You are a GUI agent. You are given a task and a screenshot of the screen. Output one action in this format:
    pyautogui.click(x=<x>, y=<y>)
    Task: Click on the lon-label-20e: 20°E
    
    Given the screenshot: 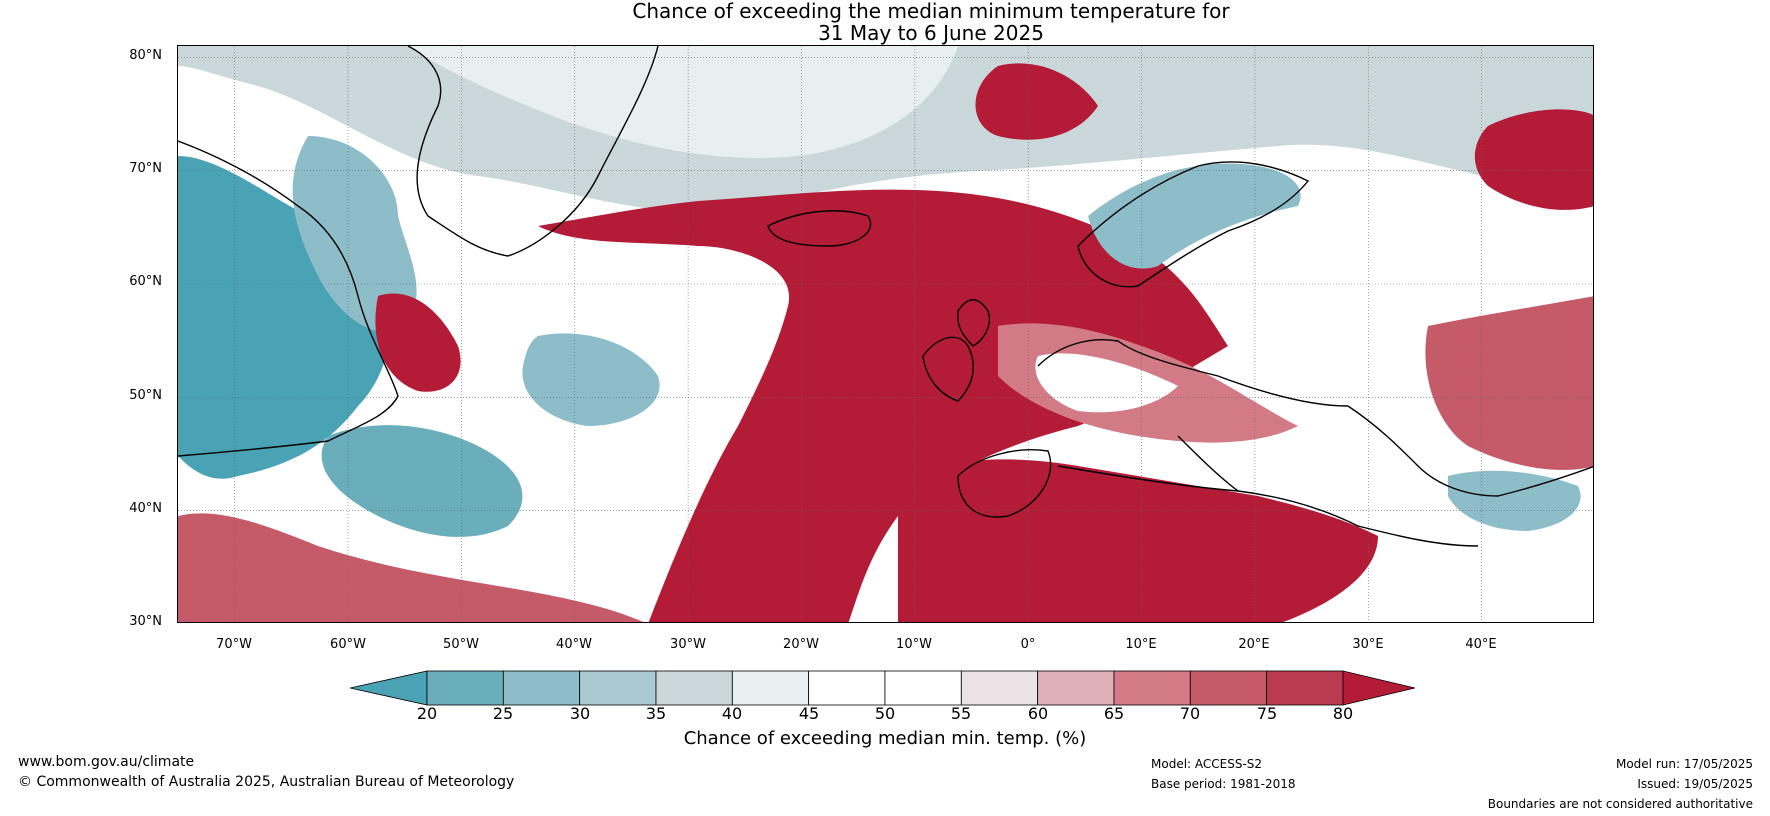 What is the action you would take?
    pyautogui.click(x=1254, y=644)
    